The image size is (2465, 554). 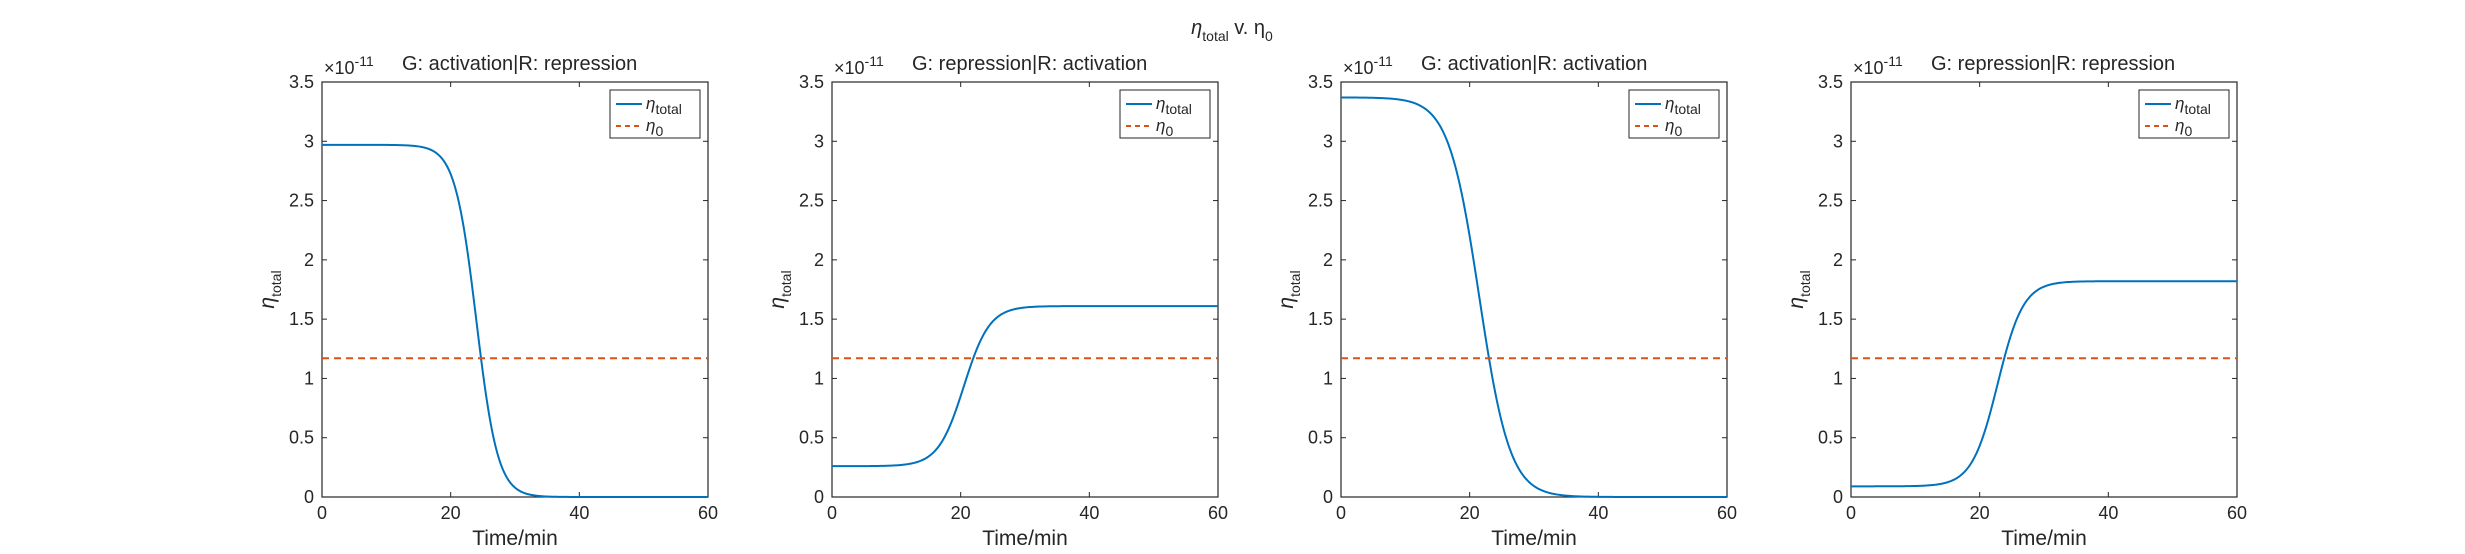 What do you see at coordinates (2044, 538) in the screenshot?
I see `x-axis-label: Time/min` at bounding box center [2044, 538].